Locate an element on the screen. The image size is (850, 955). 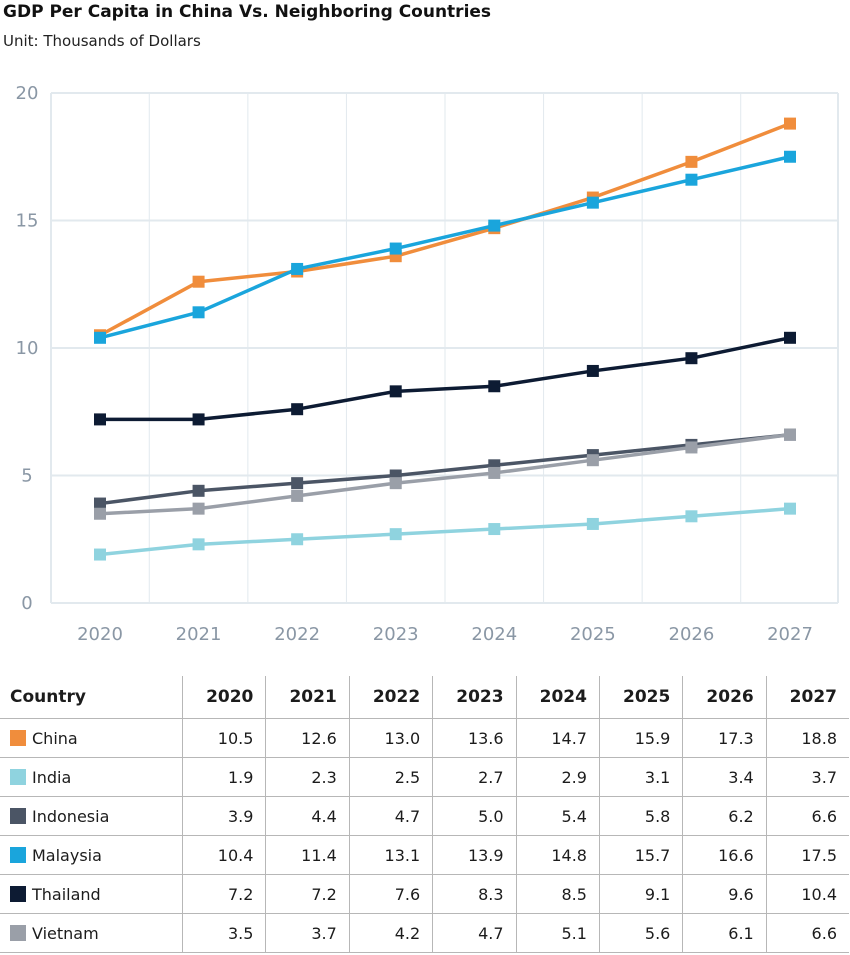
table-header-year: 2022 is located at coordinates (391, 697).